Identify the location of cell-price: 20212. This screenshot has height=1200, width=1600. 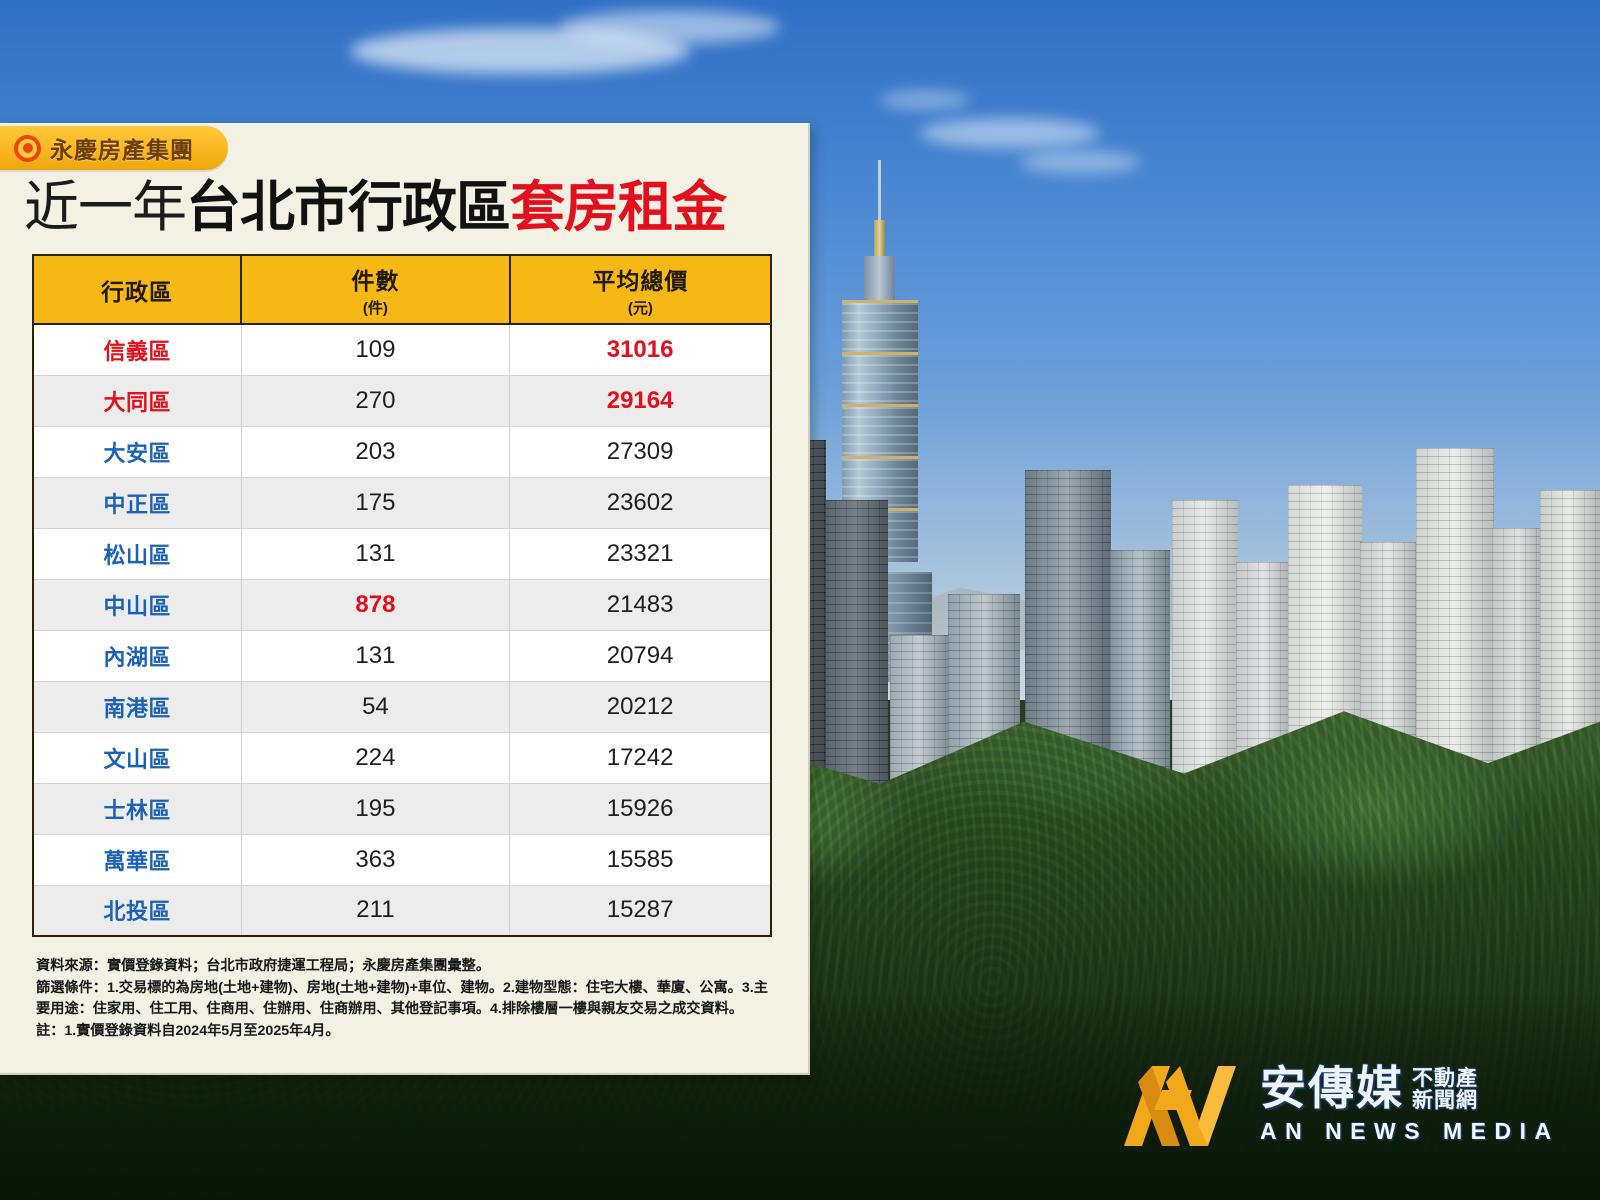
(641, 707).